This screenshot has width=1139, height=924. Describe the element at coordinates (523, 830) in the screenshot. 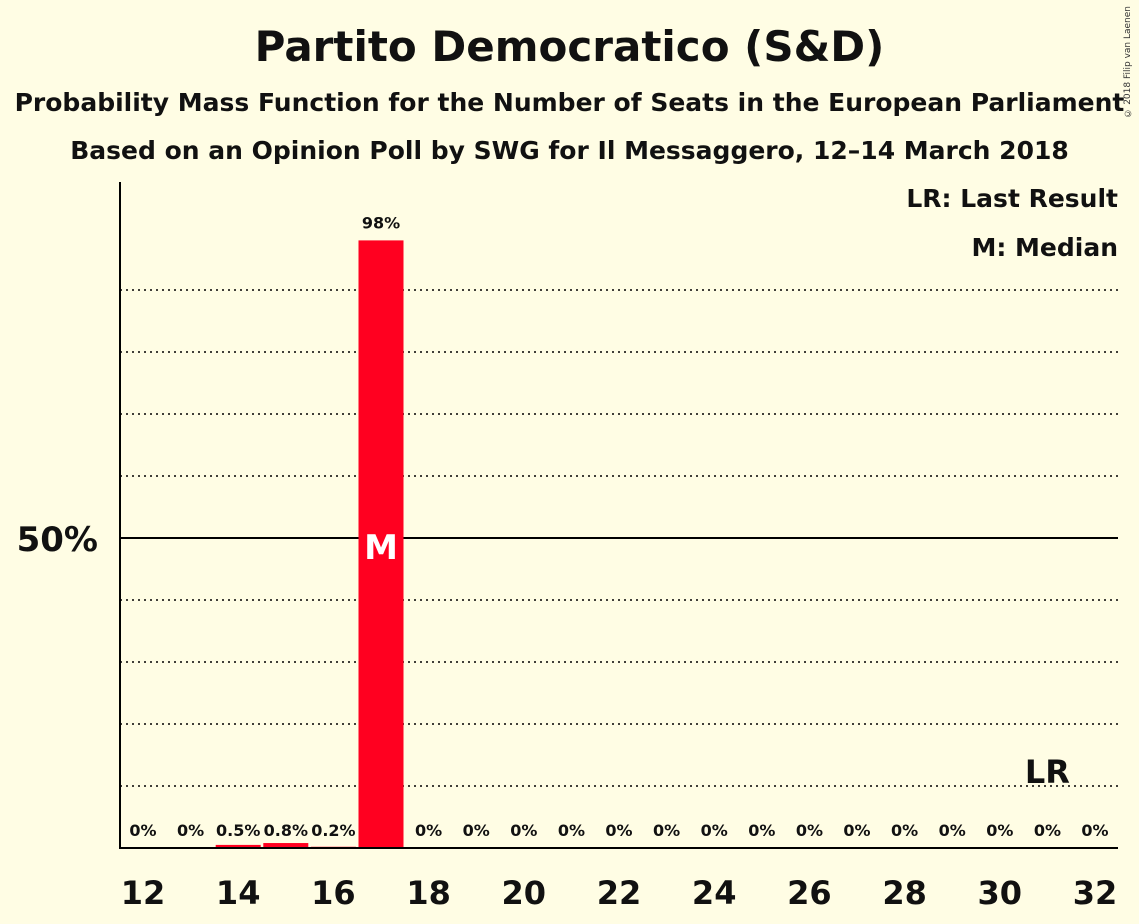

I see `data-label-seat-20: 0%` at that location.